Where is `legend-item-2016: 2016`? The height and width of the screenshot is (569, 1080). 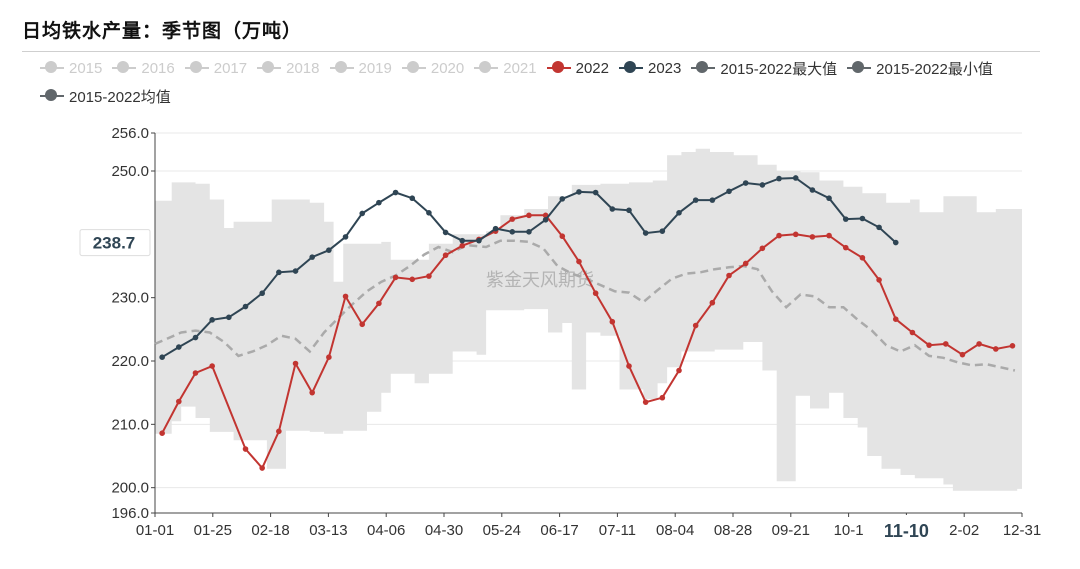 legend-item-2016: 2016 is located at coordinates (143, 68).